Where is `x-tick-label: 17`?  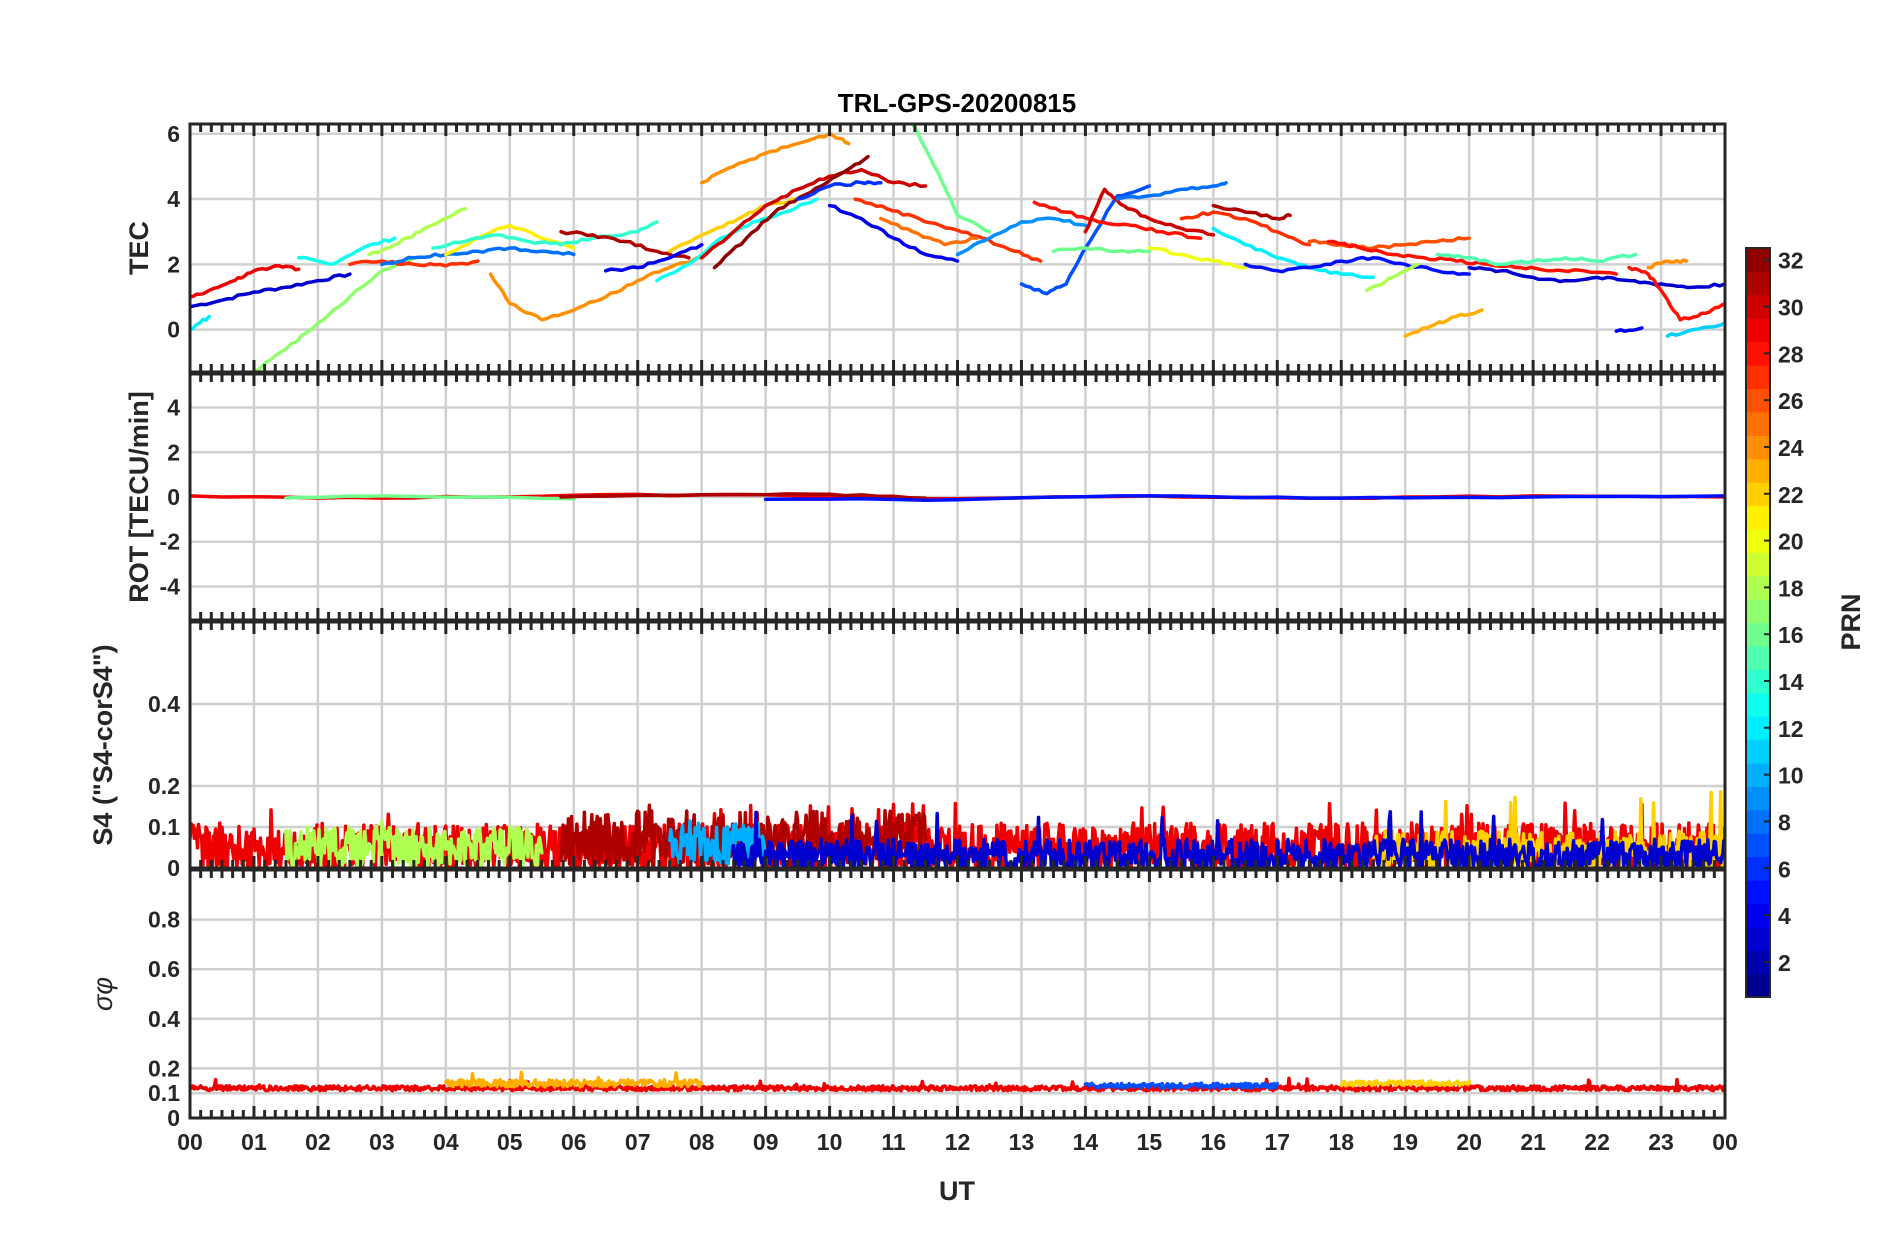 x-tick-label: 17 is located at coordinates (1277, 1142).